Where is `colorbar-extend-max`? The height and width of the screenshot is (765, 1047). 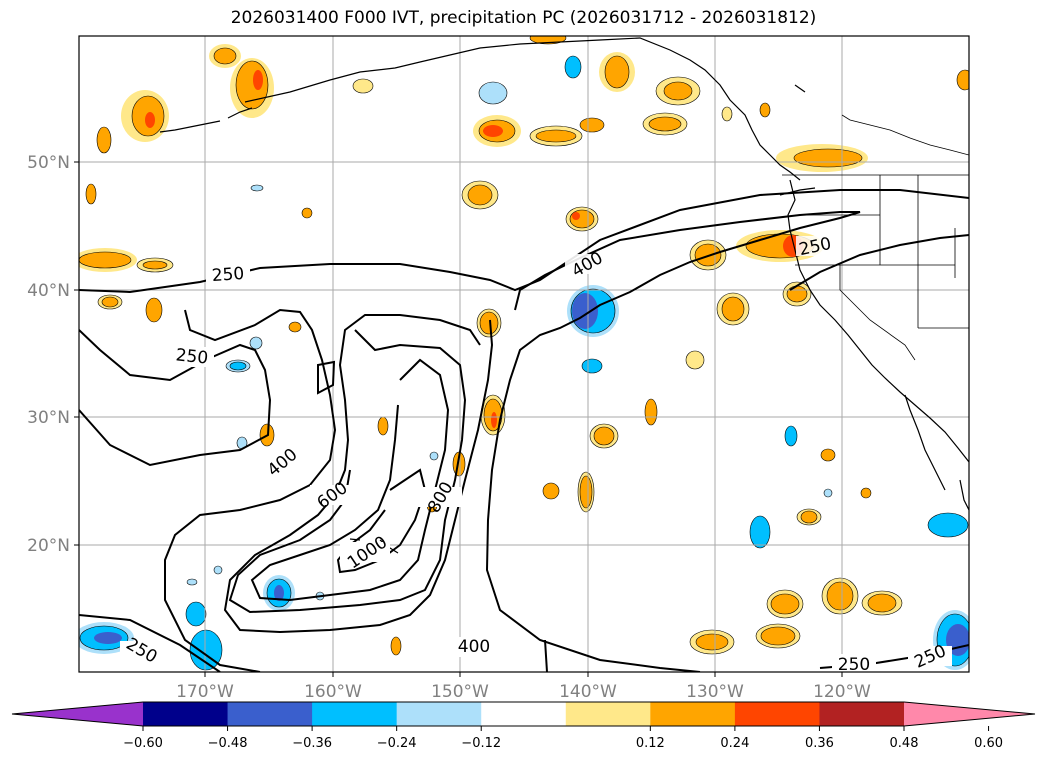 colorbar-extend-max is located at coordinates (969, 714).